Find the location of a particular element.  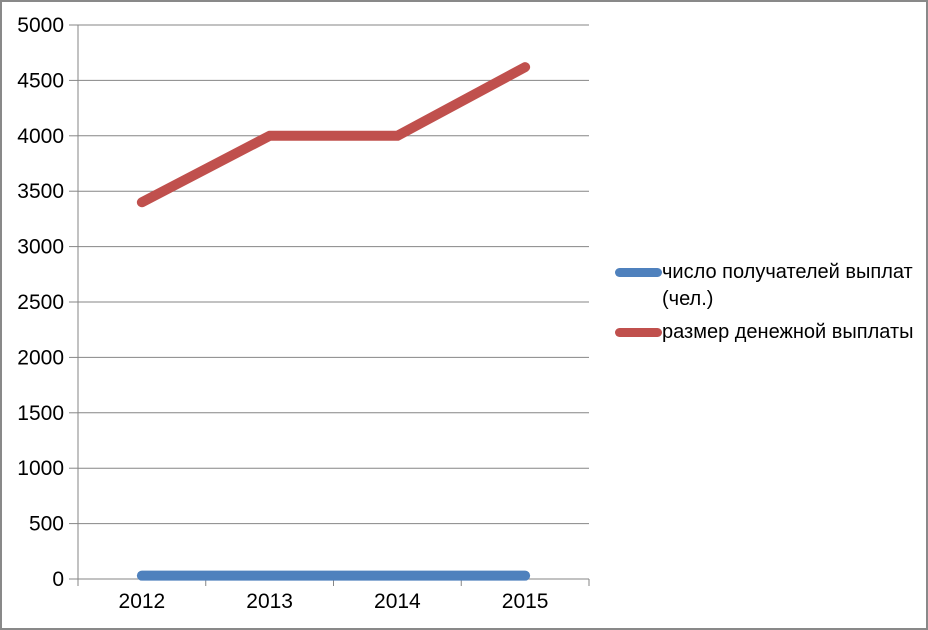

legend-line-marker-blue-icon is located at coordinates (638, 272).